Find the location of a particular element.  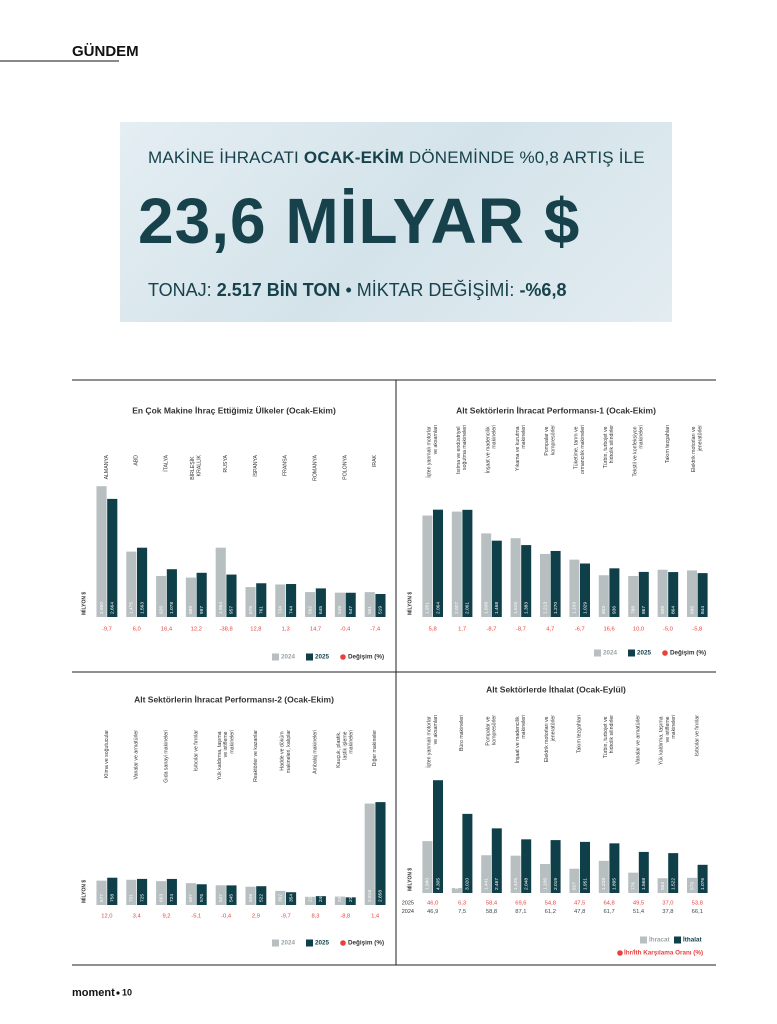

change-label: 6,3 is located at coordinates (462, 904).